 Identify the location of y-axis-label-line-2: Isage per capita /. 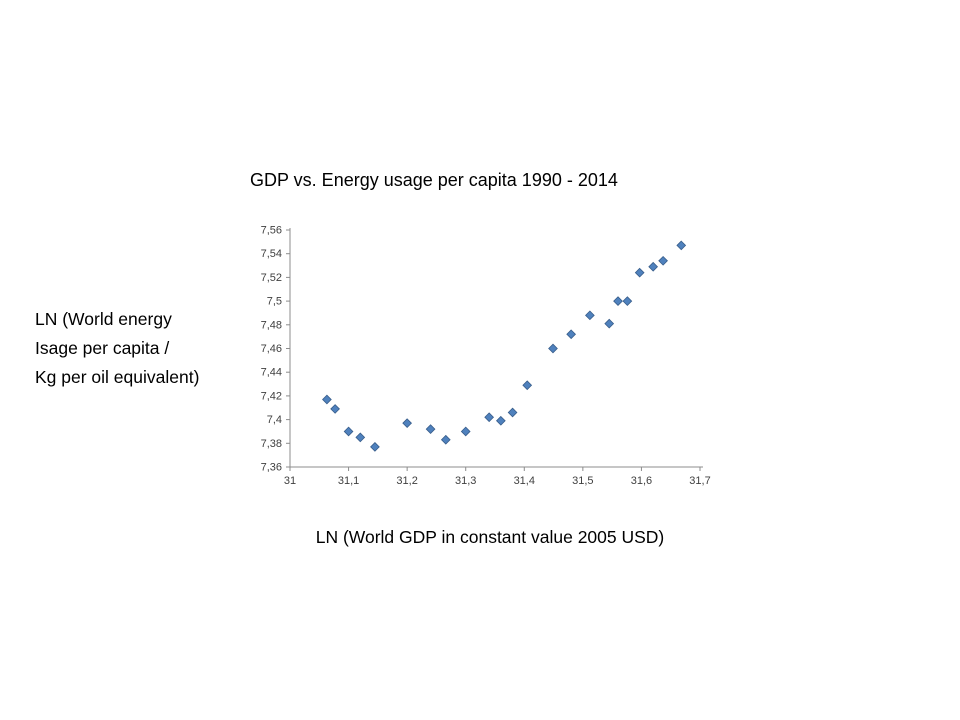
(102, 348).